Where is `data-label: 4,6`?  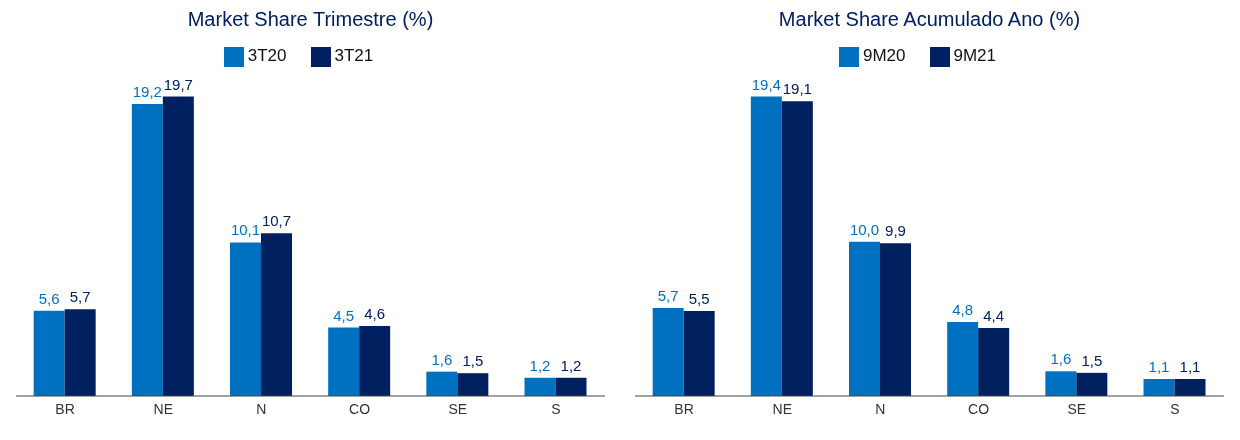 data-label: 4,6 is located at coordinates (375, 314).